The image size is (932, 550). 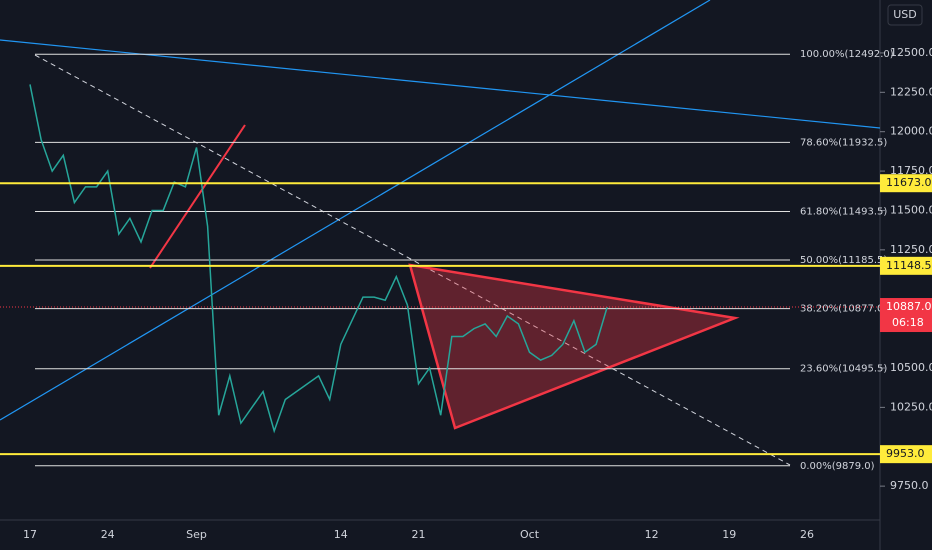 I want to click on x-tick-label: 26, so click(x=807, y=534).